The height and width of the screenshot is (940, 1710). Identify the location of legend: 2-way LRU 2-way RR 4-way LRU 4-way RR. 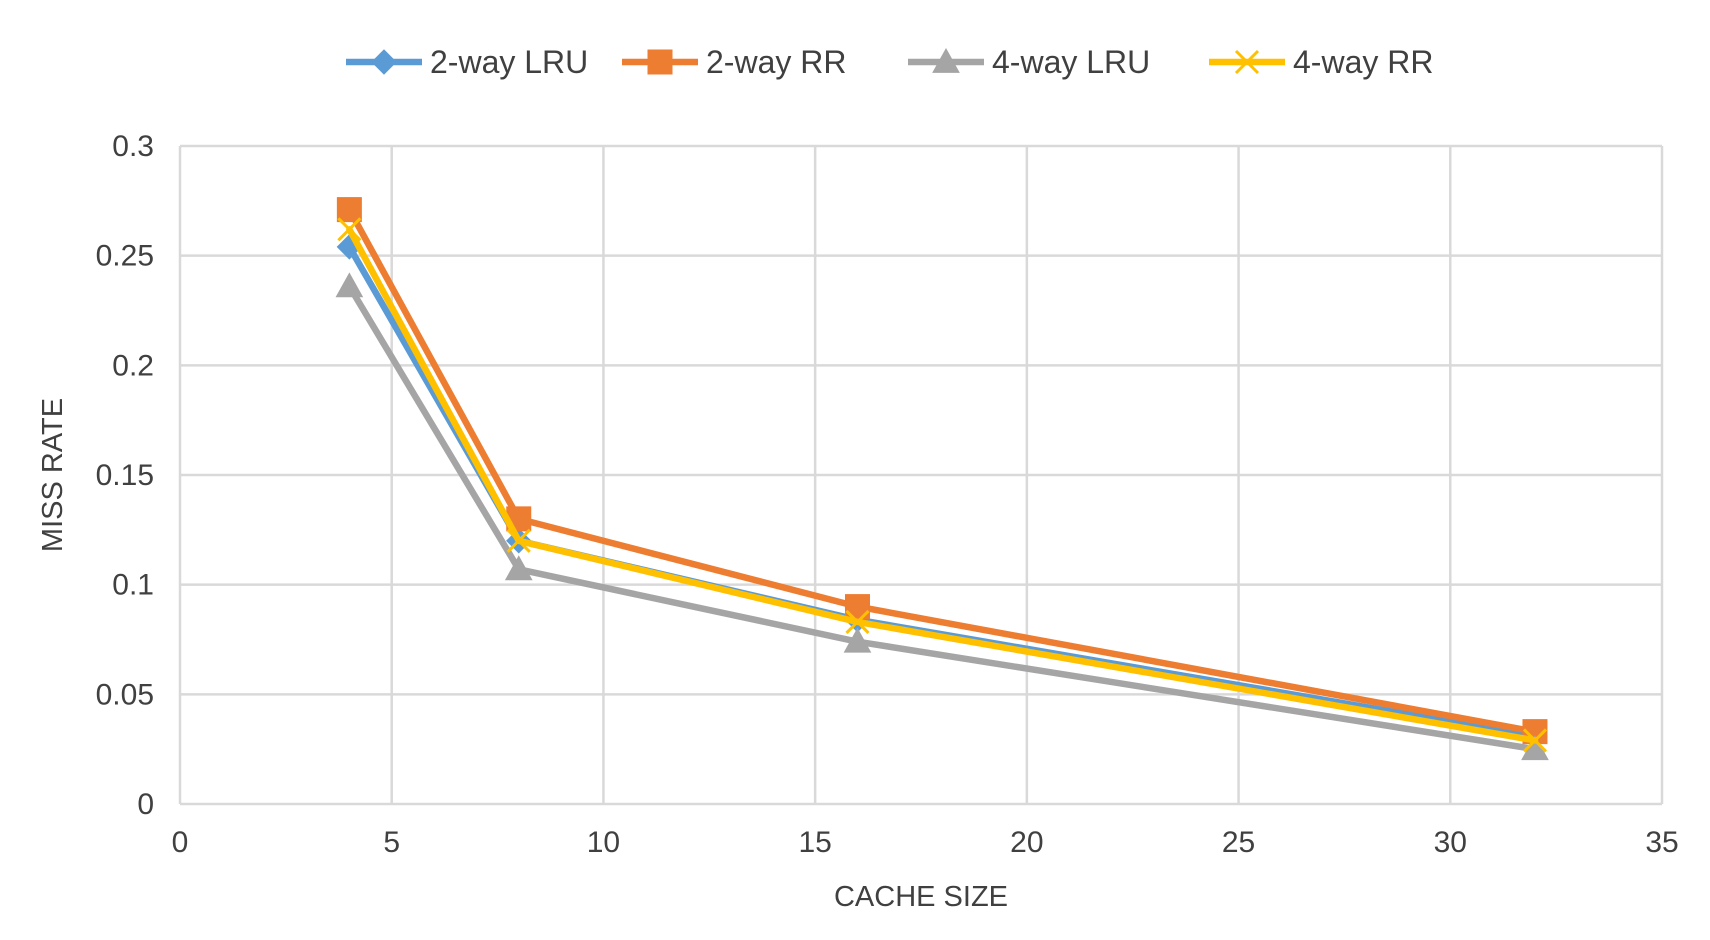
(889, 62).